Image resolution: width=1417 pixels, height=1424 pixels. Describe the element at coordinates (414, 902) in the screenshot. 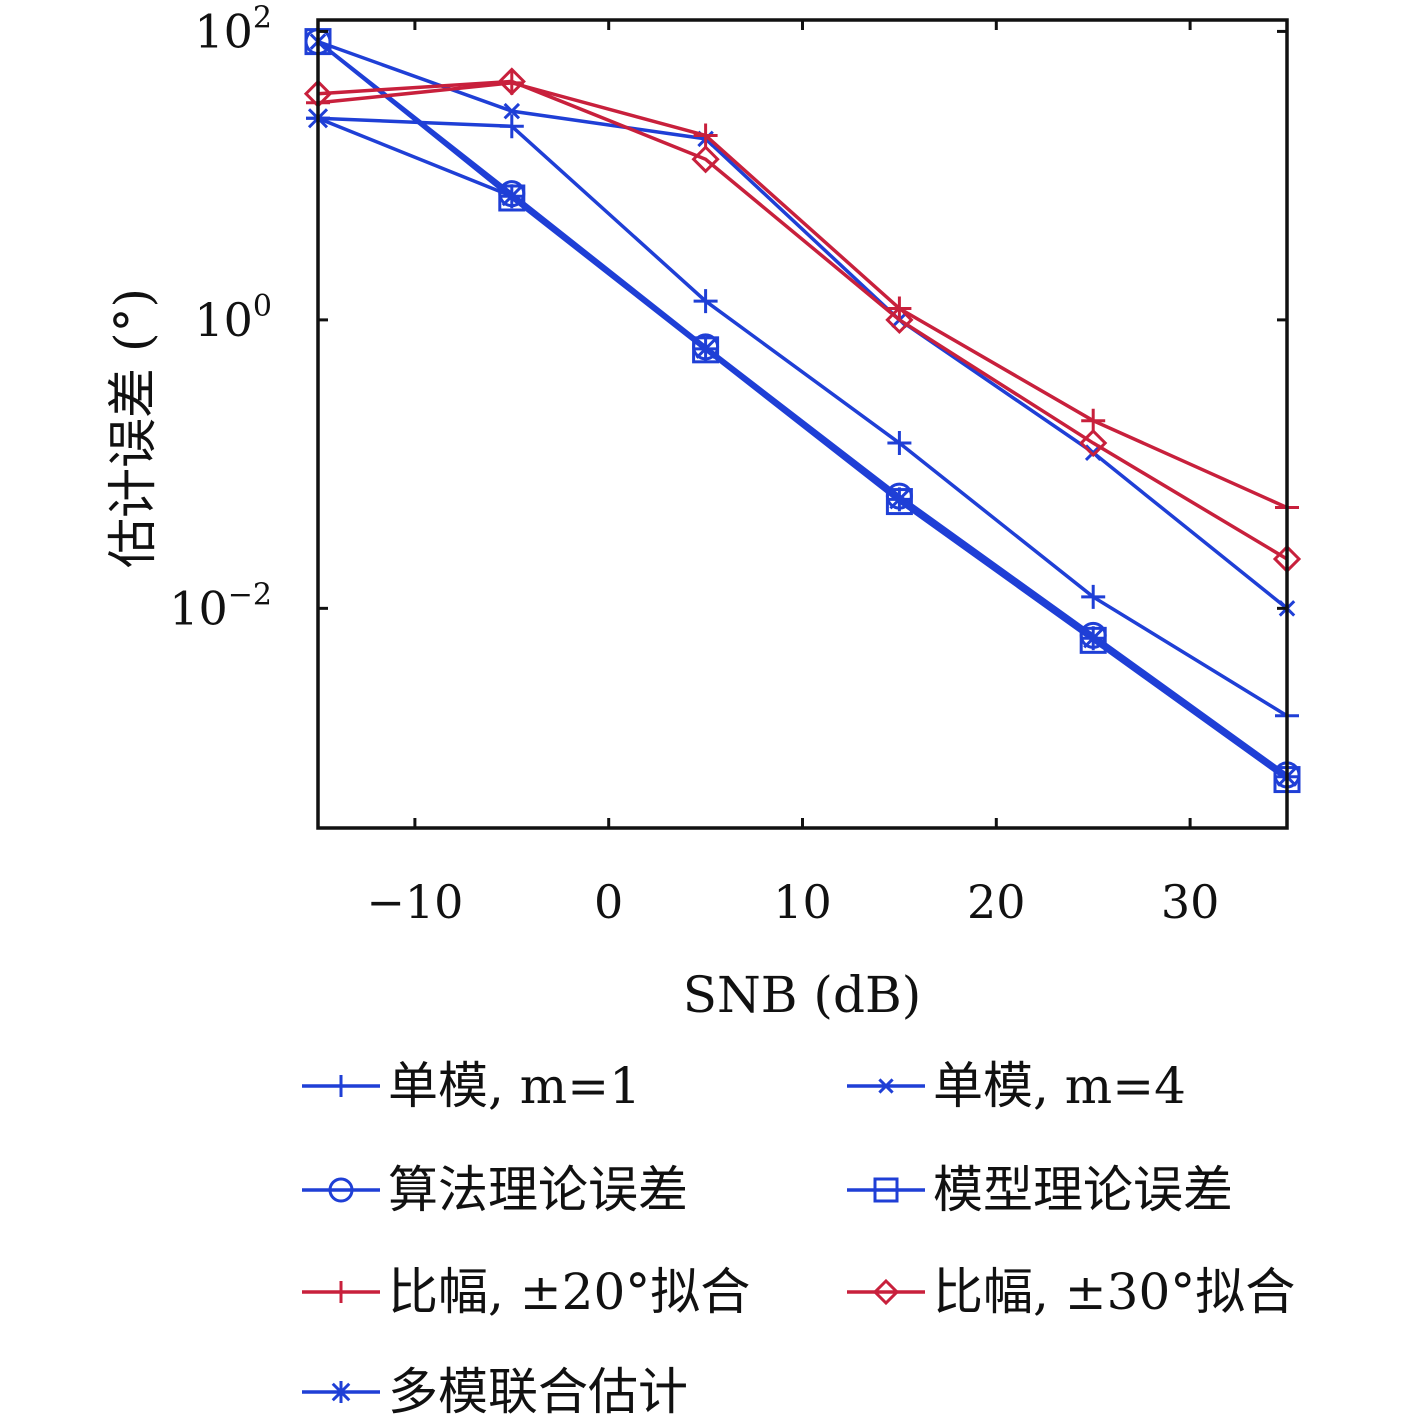

I see `x-tick-label: −10` at that location.